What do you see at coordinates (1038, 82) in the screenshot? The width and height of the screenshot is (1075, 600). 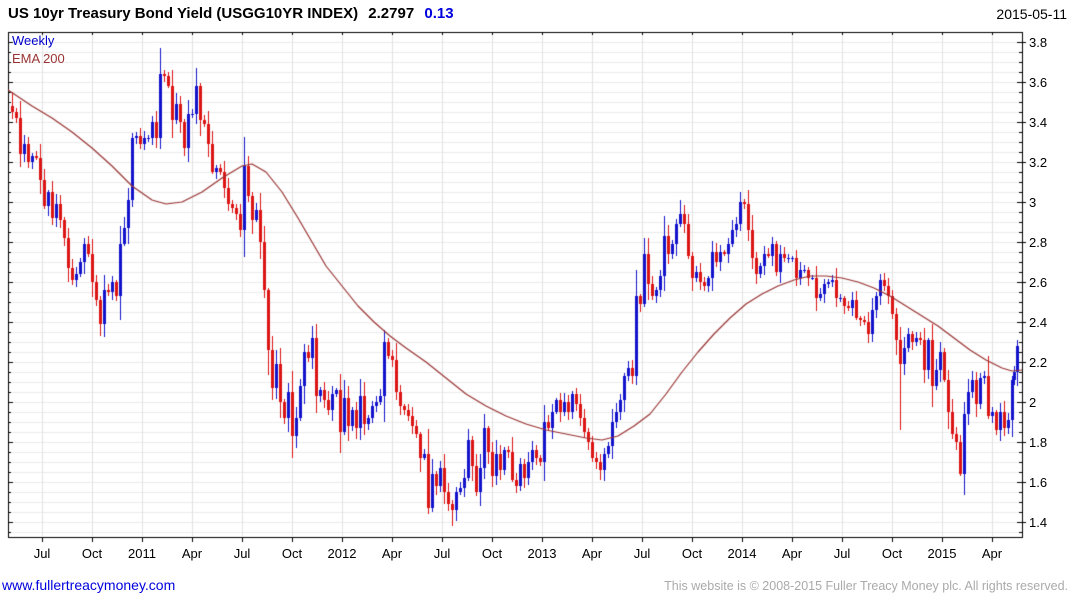 I see `y-tick-label: 3.6` at bounding box center [1038, 82].